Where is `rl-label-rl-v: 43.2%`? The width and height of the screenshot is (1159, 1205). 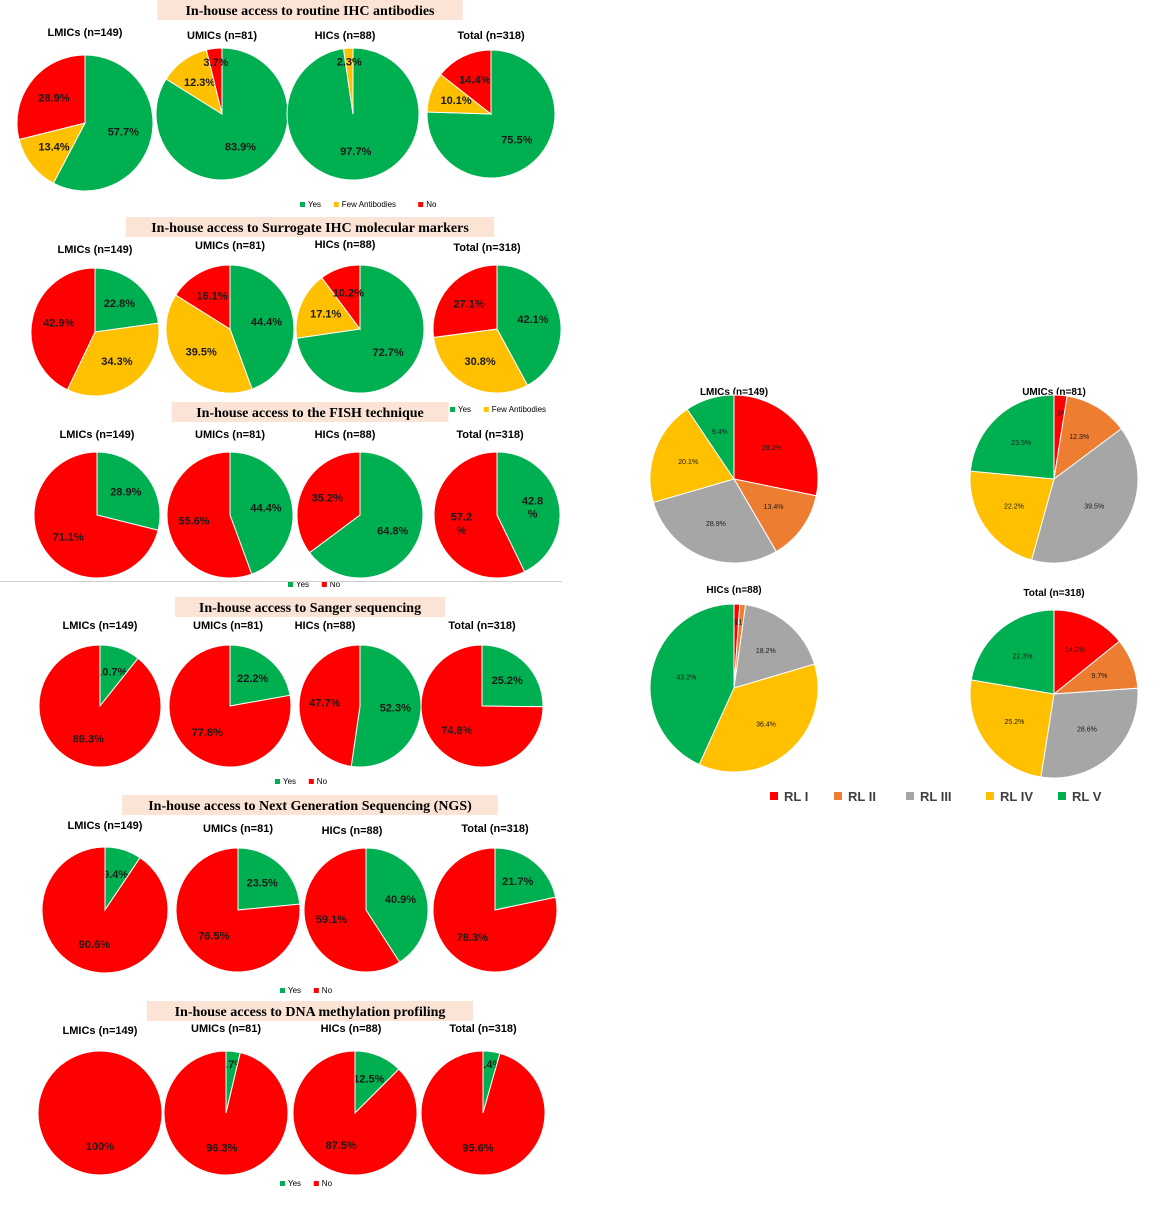
rl-label-rl-v: 43.2% is located at coordinates (686, 678).